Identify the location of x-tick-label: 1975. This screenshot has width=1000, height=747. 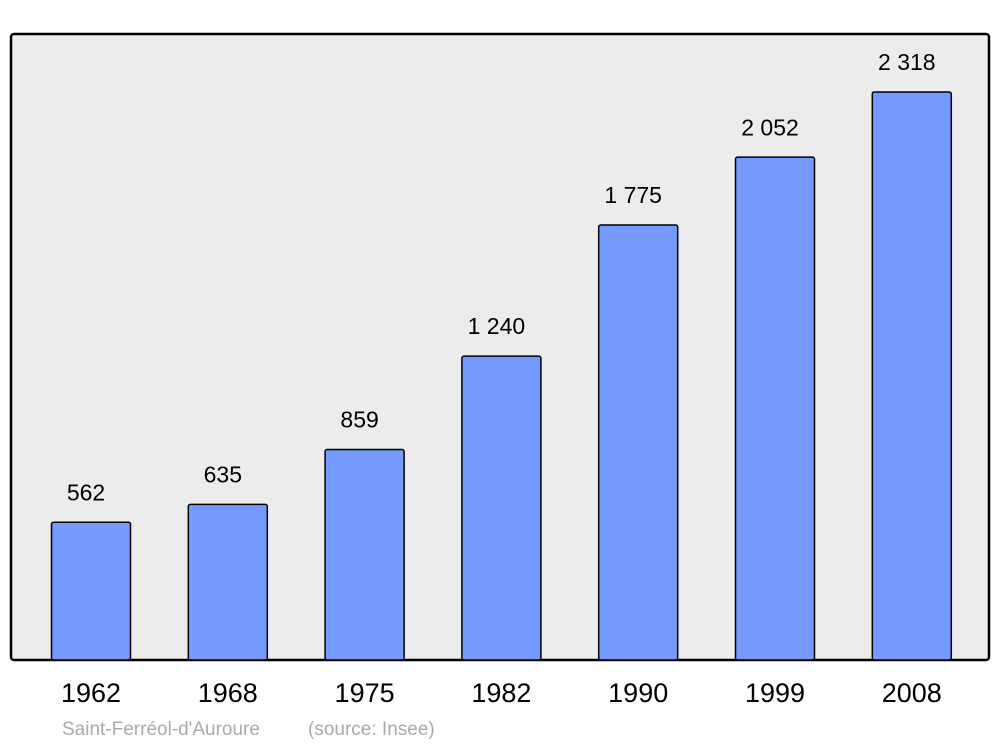
(365, 693).